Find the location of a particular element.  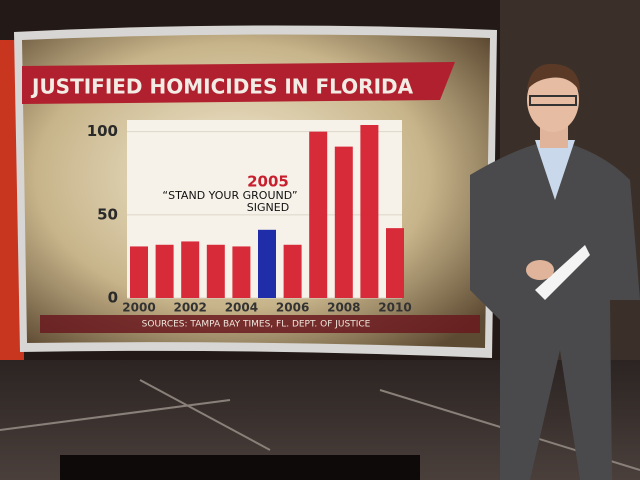

x-tick-label: 2000 is located at coordinates (138, 308).